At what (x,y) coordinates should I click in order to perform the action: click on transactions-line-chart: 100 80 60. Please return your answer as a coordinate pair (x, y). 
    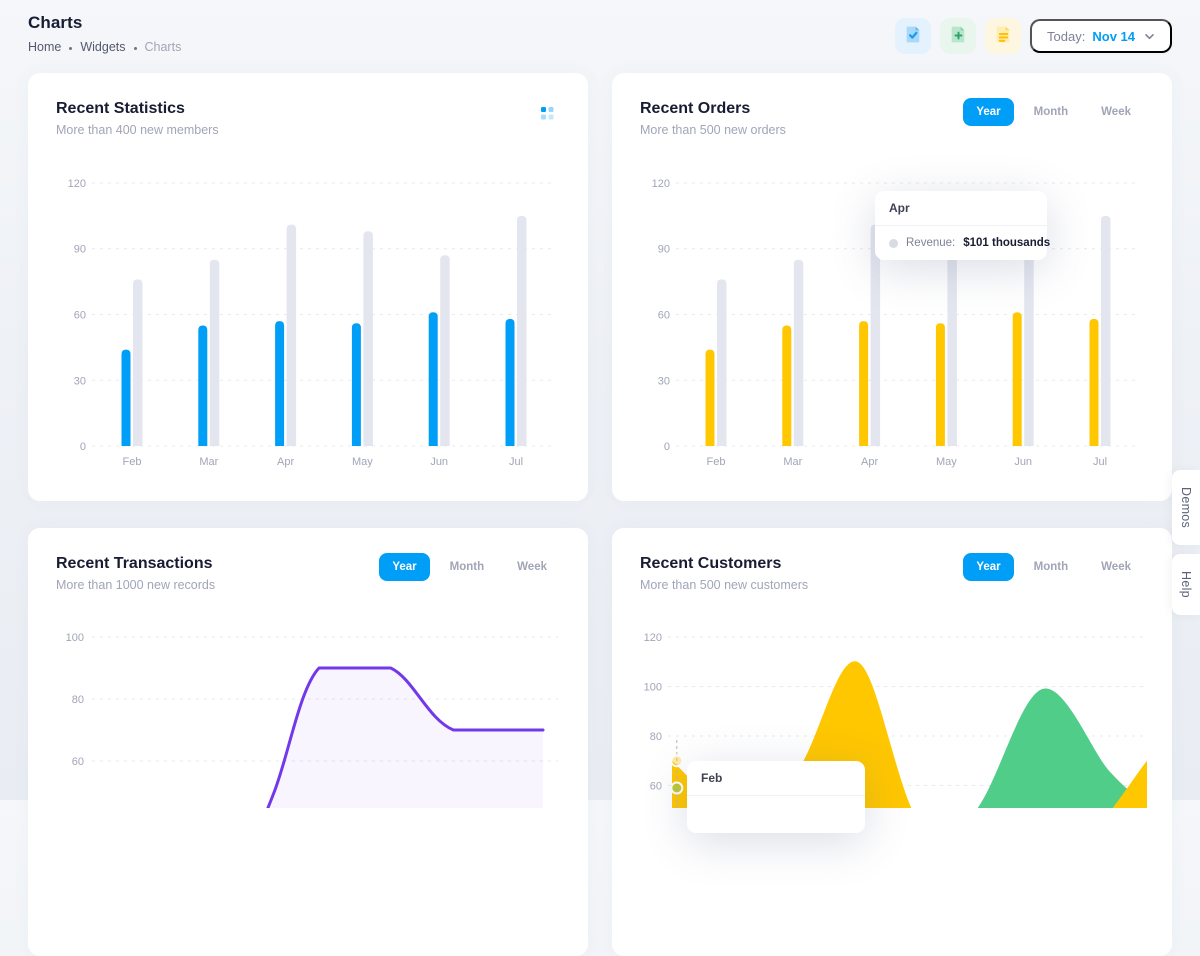
    Looking at the image, I should click on (308, 762).